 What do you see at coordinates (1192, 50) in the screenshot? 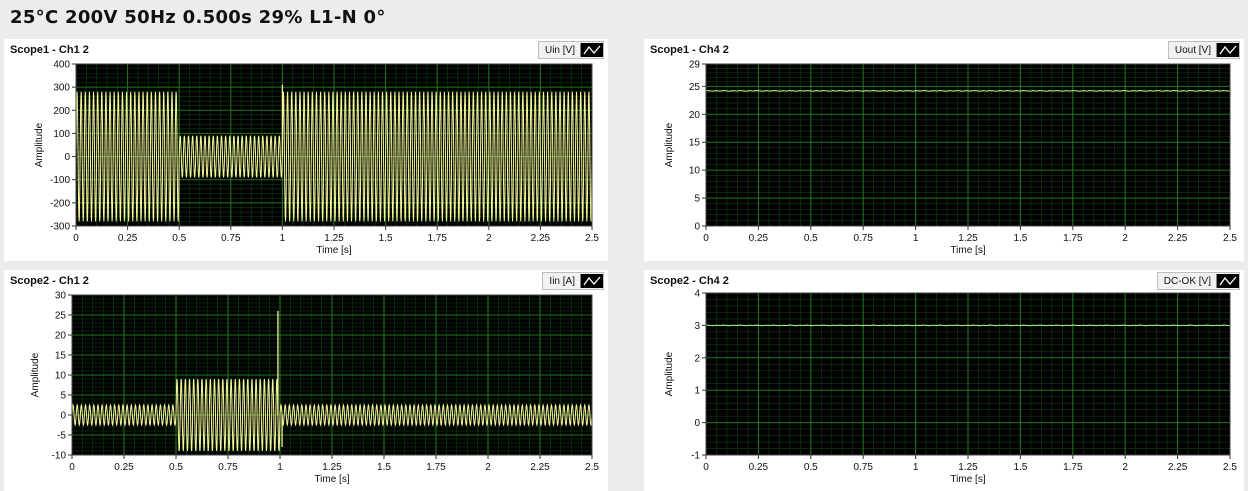
I see `legend-label: Uout [V]` at bounding box center [1192, 50].